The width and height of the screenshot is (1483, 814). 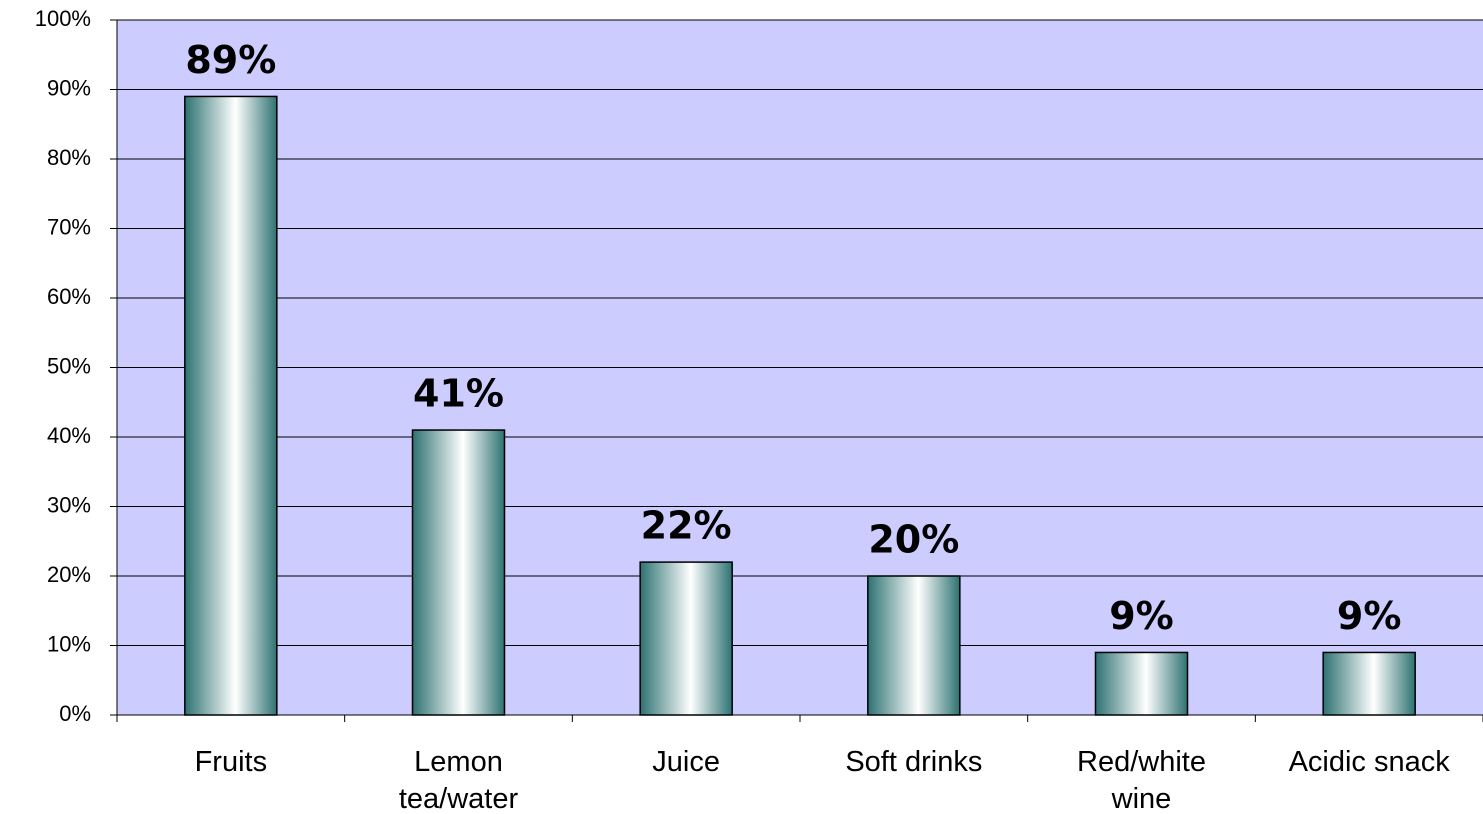 I want to click on value-label: 41%, so click(x=458, y=394).